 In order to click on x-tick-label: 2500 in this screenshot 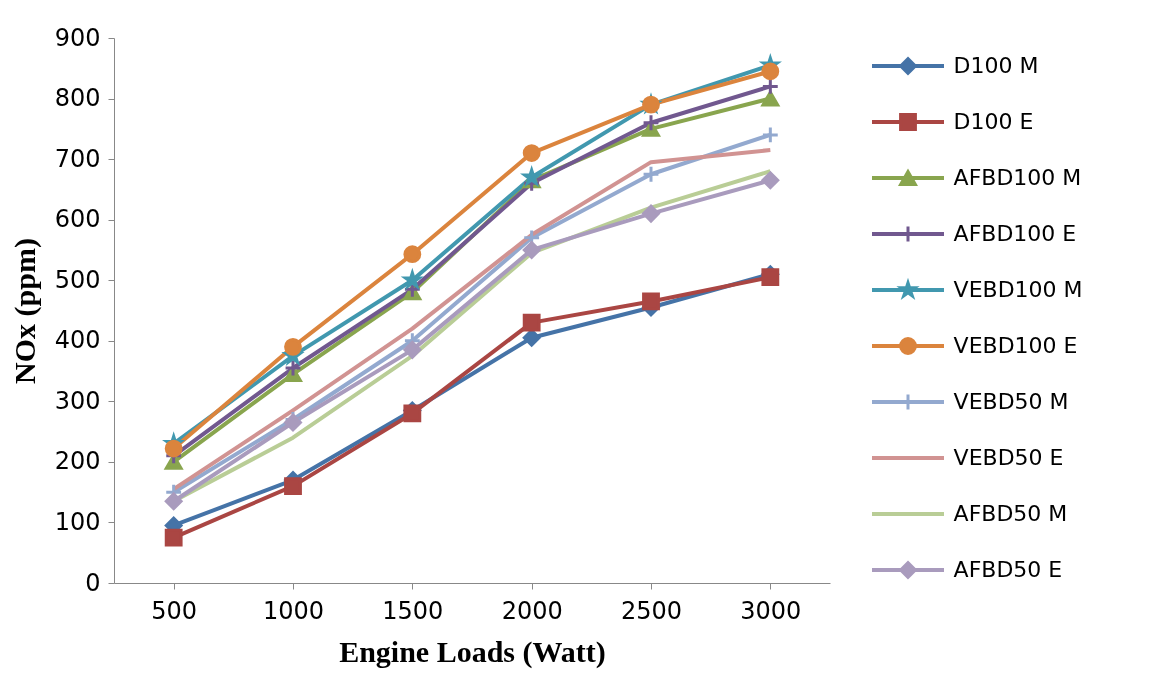, I will do `click(651, 610)`.